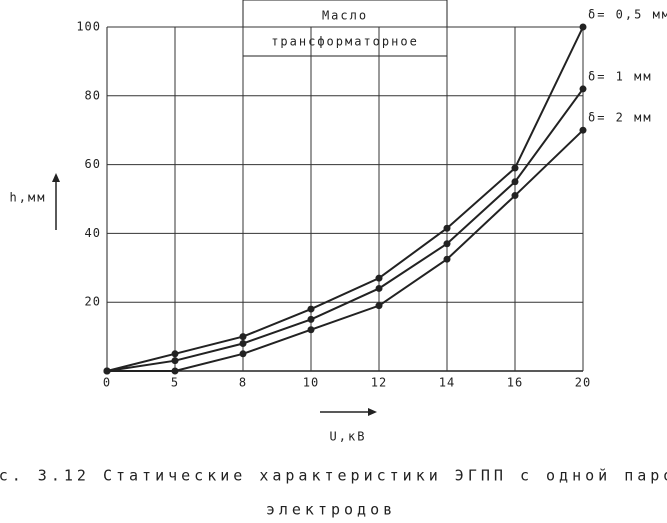 The width and height of the screenshot is (667, 523). I want to click on chart-title: трансформаторное, so click(345, 42).